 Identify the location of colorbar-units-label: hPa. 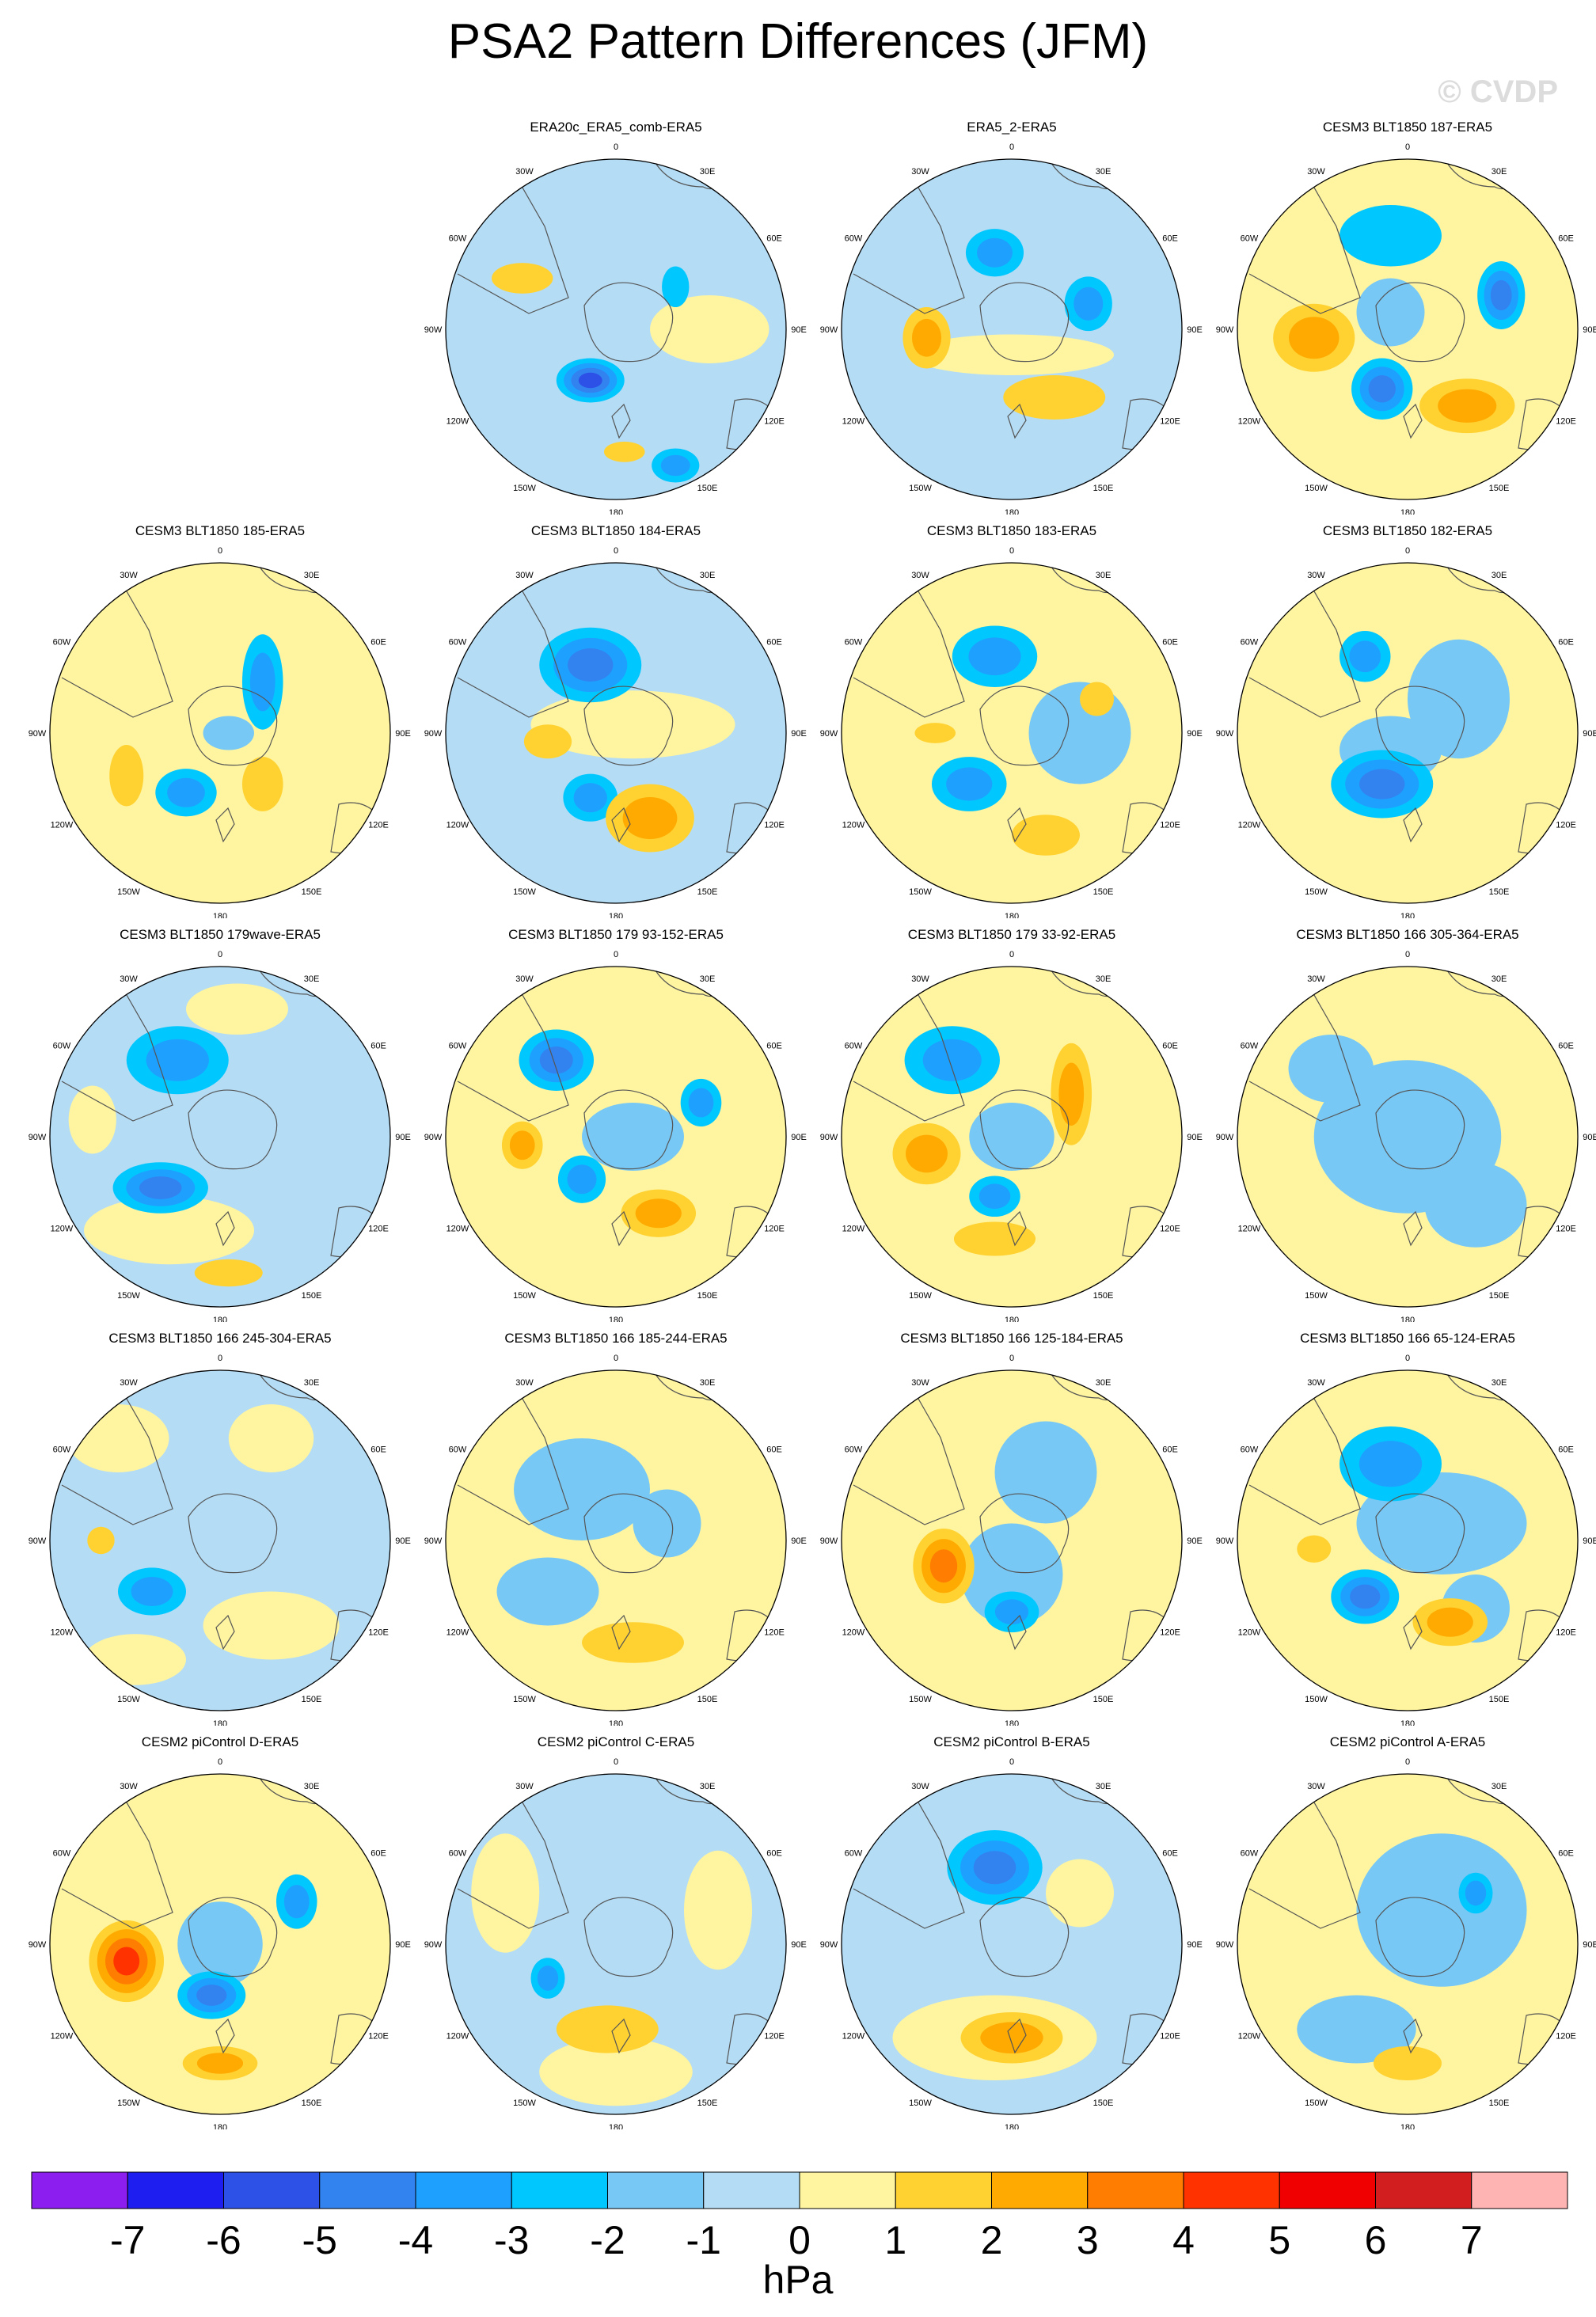
(798, 2280).